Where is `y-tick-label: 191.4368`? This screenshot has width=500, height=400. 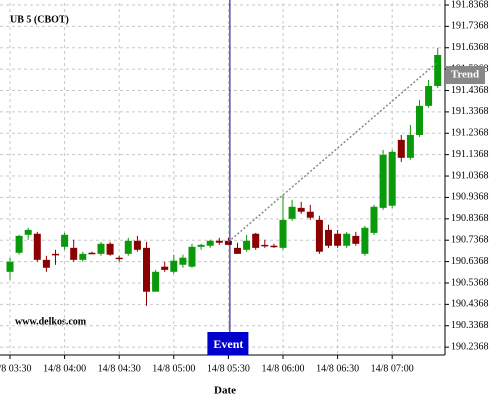
y-tick-label: 191.4368 is located at coordinates (470, 90).